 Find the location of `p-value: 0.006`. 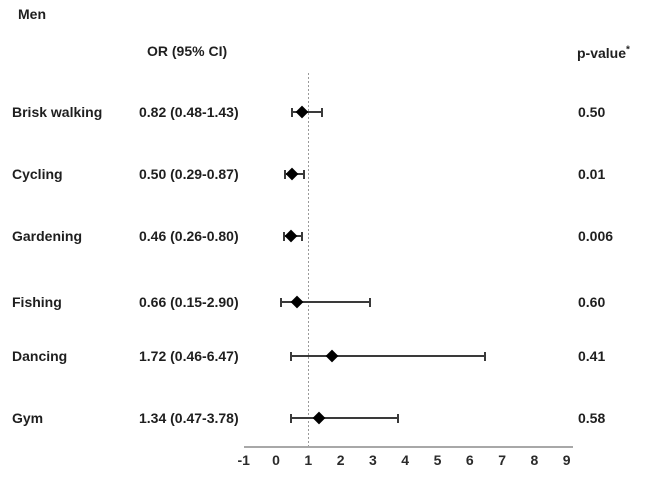

p-value: 0.006 is located at coordinates (596, 236).